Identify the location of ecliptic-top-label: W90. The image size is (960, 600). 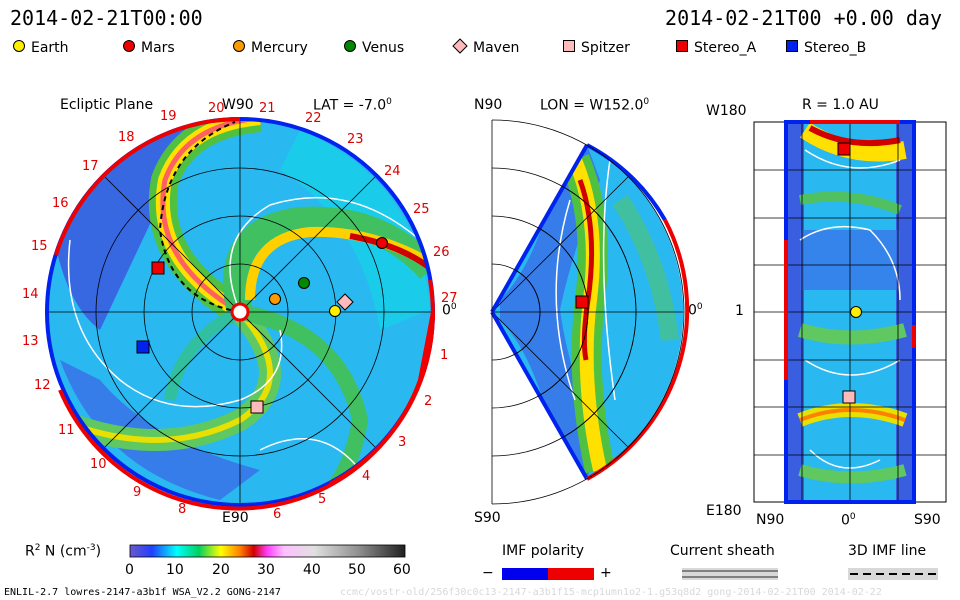
(238, 105).